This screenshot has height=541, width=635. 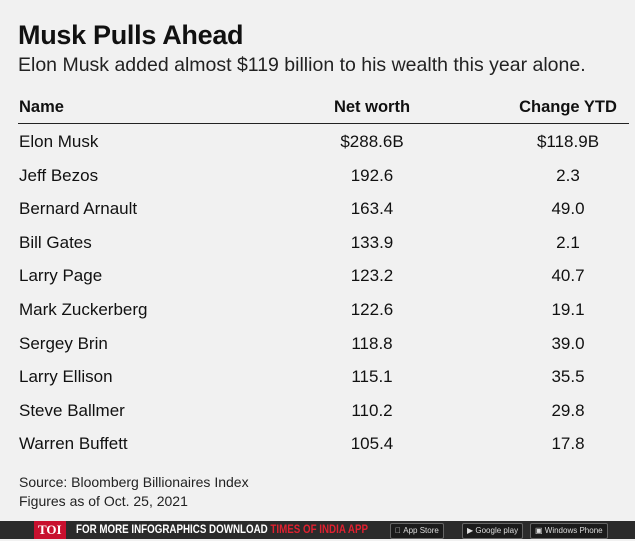 I want to click on cell-change-ytd: 35.5, so click(x=568, y=377).